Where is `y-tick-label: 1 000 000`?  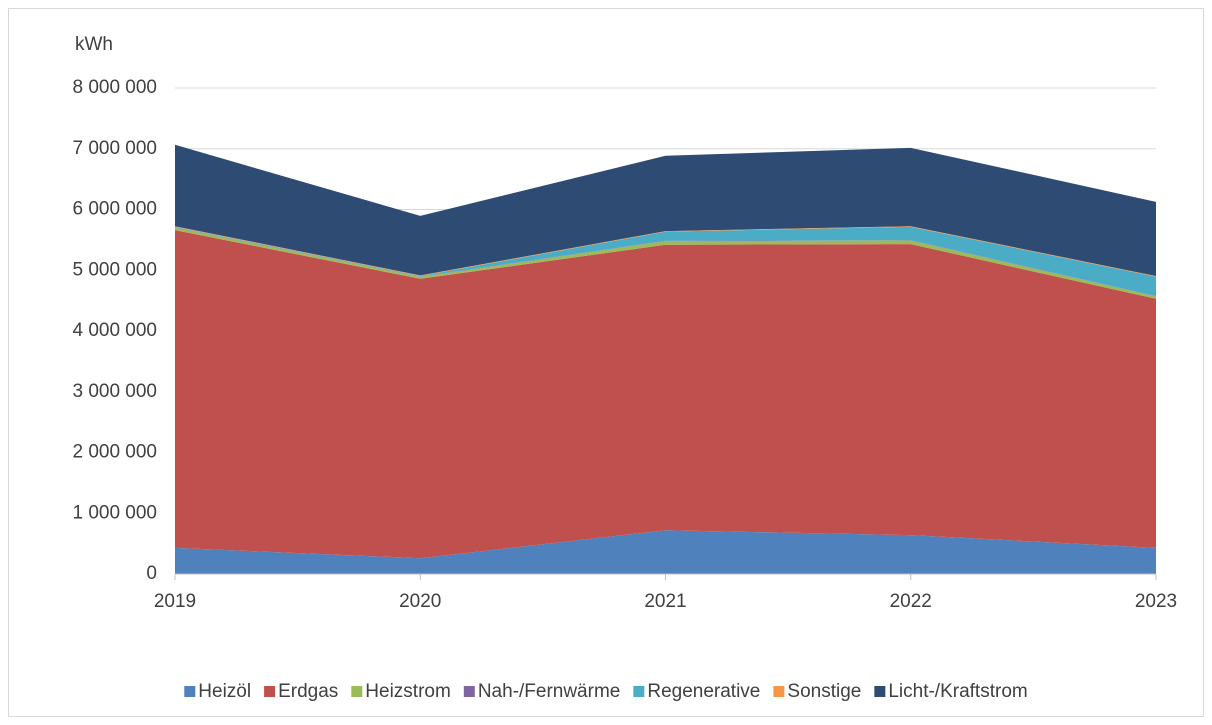
y-tick-label: 1 000 000 is located at coordinates (114, 512).